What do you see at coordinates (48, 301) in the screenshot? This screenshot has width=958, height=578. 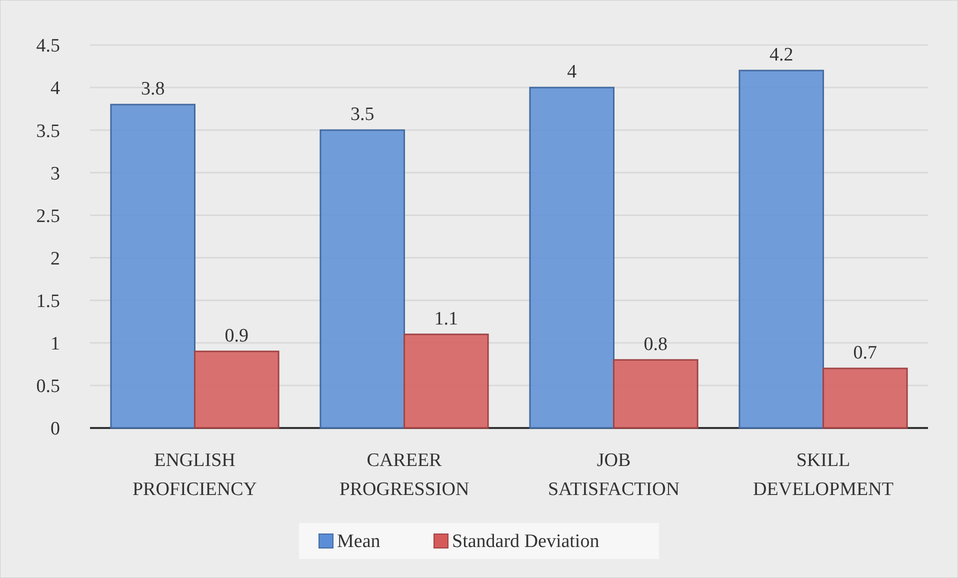 I see `y-tick-label: 1.5` at bounding box center [48, 301].